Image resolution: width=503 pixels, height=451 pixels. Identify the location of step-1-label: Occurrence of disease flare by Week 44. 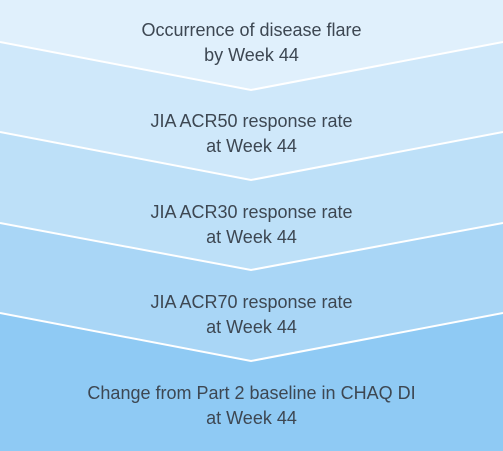
(251, 43).